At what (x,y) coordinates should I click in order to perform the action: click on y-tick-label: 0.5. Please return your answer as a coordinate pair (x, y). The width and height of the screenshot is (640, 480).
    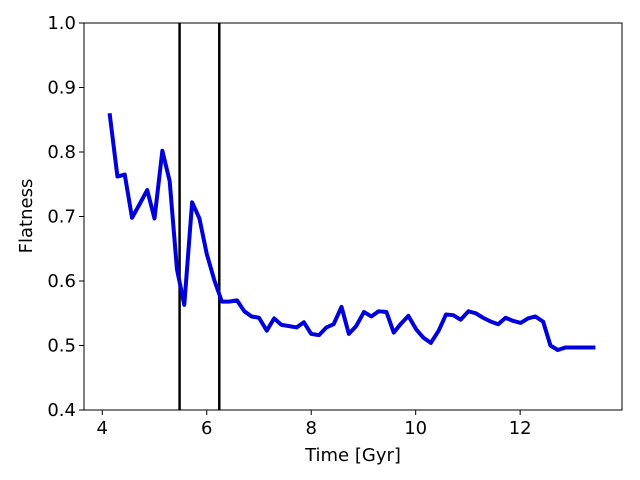
    Looking at the image, I should click on (61, 346).